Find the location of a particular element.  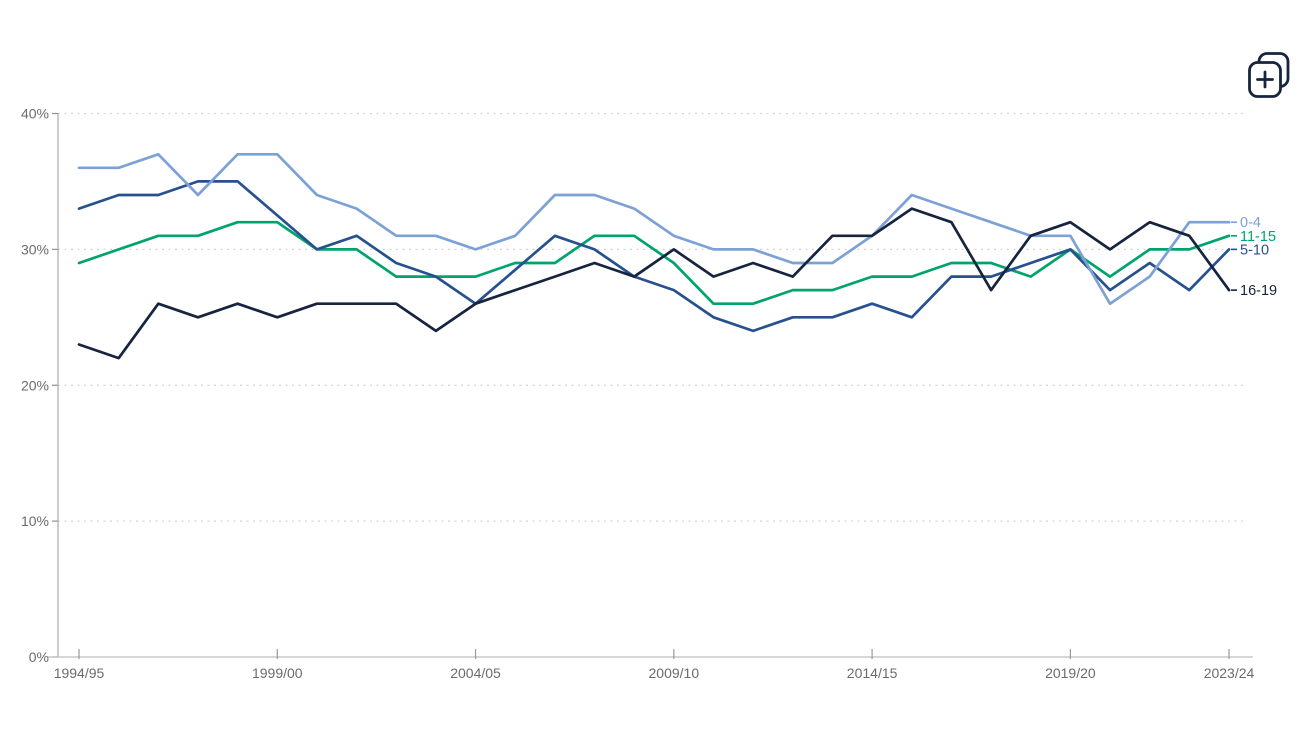

series-end-label-5-10: 5-10 is located at coordinates (1254, 250).